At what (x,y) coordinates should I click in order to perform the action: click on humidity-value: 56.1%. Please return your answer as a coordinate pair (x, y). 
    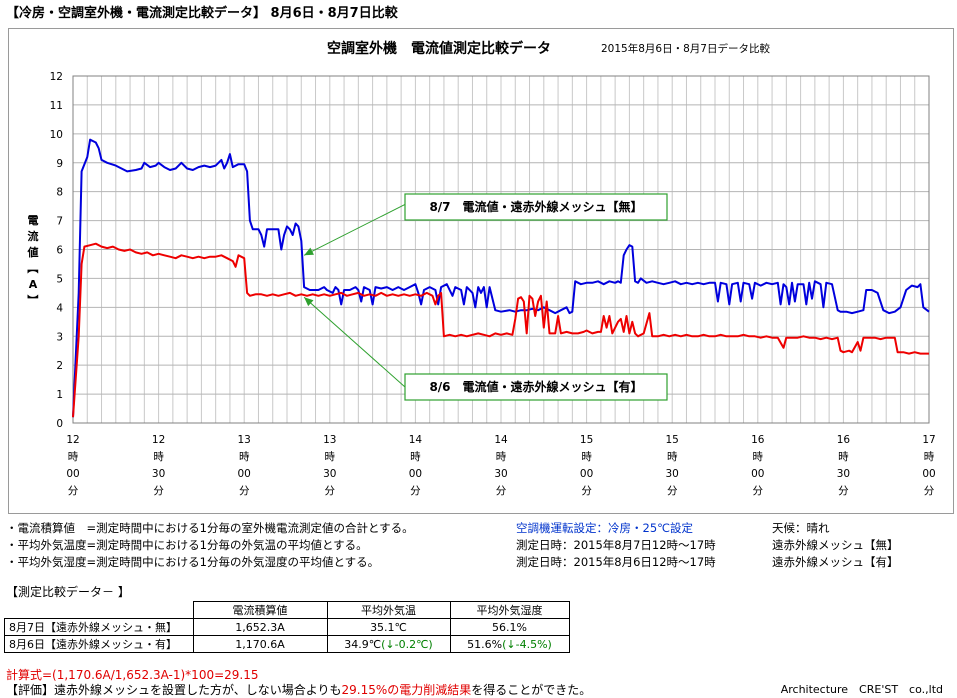
    Looking at the image, I should click on (509, 627).